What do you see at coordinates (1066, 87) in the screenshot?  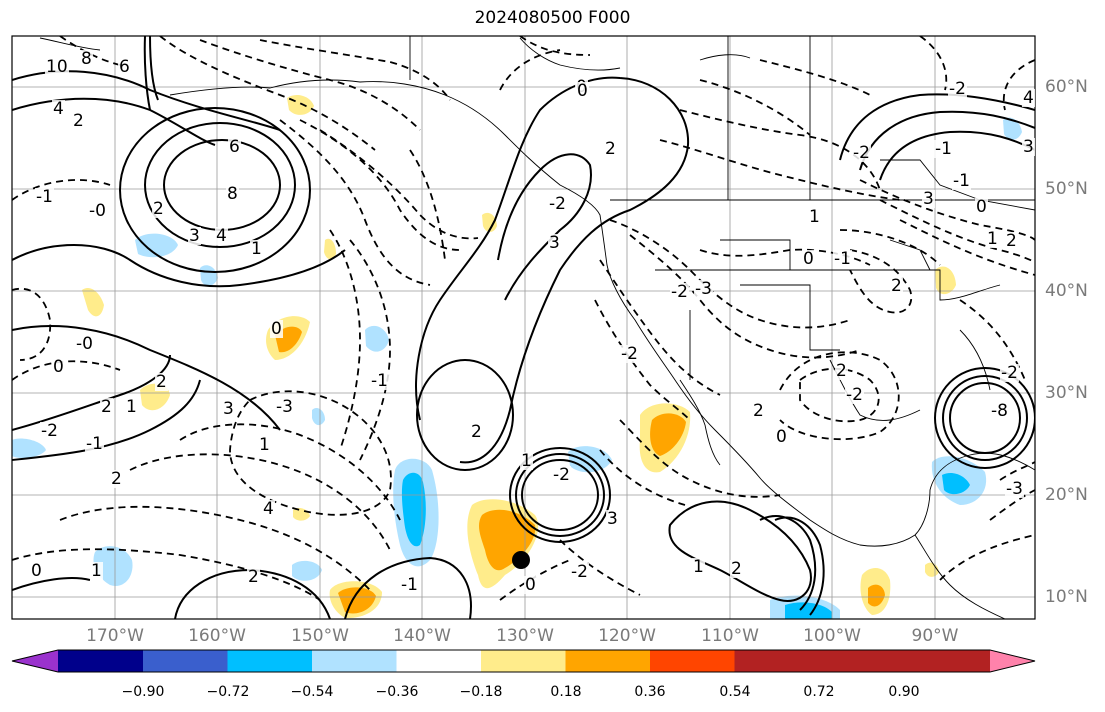 I see `lat-label-60: 60°N` at bounding box center [1066, 87].